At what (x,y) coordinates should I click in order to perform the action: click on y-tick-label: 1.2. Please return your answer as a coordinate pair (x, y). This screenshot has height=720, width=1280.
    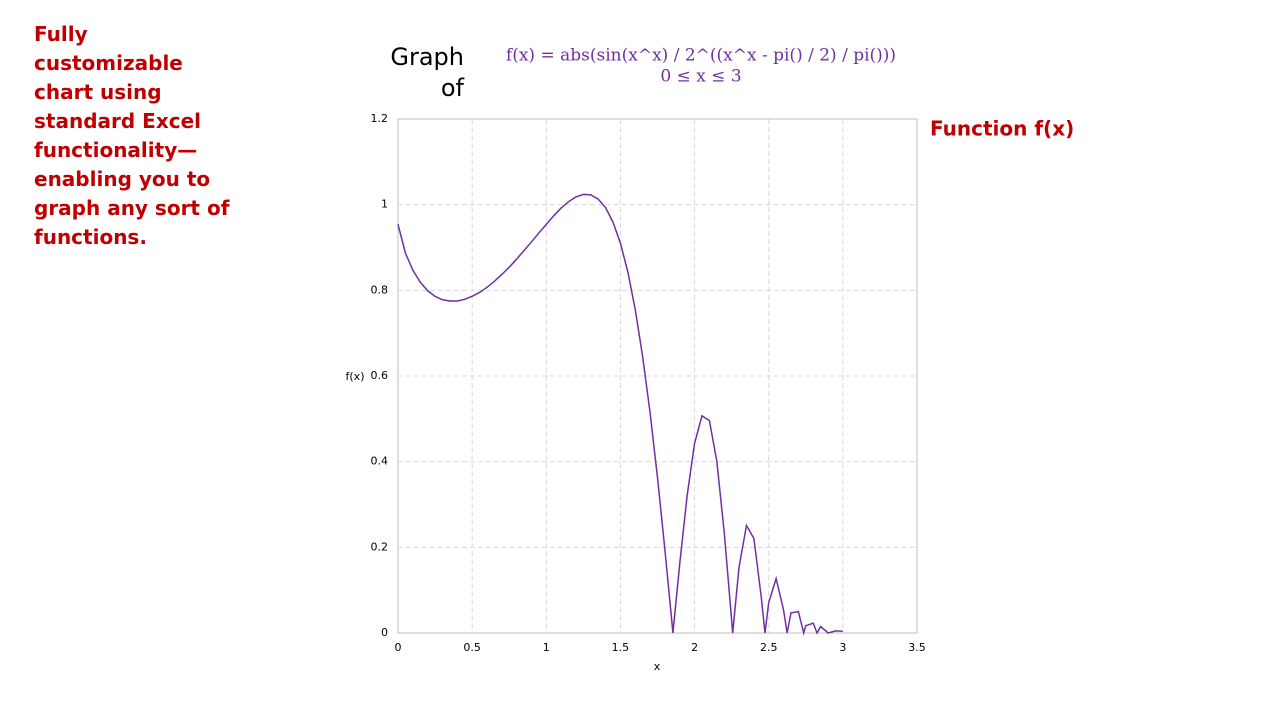
    Looking at the image, I should click on (380, 118).